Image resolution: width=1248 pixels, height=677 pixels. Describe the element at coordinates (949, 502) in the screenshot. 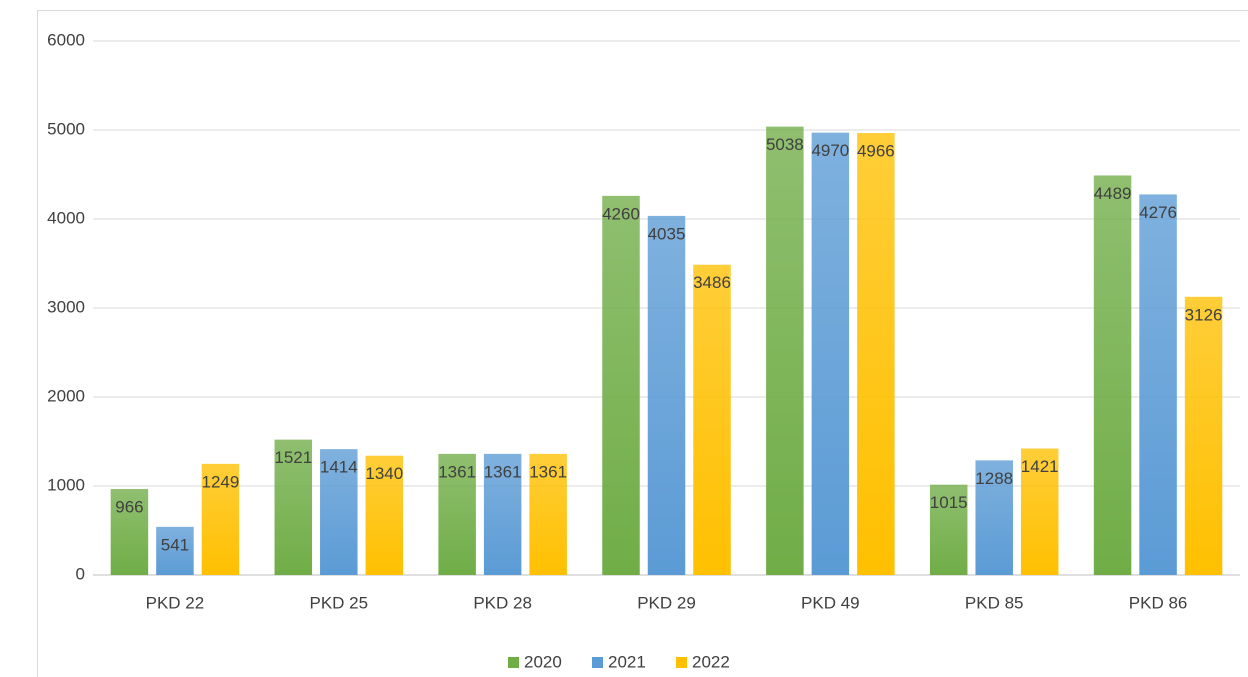

I see `data-label: 1015` at that location.